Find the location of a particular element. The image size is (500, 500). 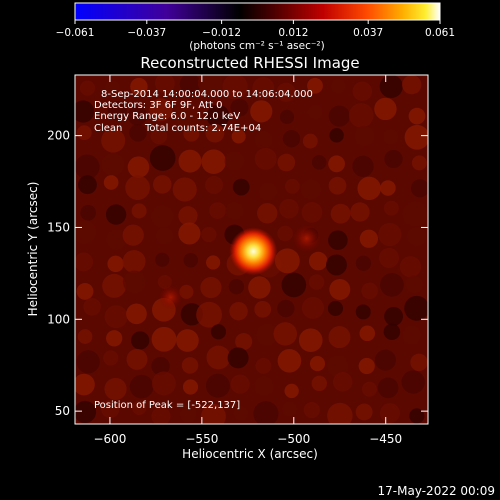

x-tick-label: −500 is located at coordinates (293, 439).